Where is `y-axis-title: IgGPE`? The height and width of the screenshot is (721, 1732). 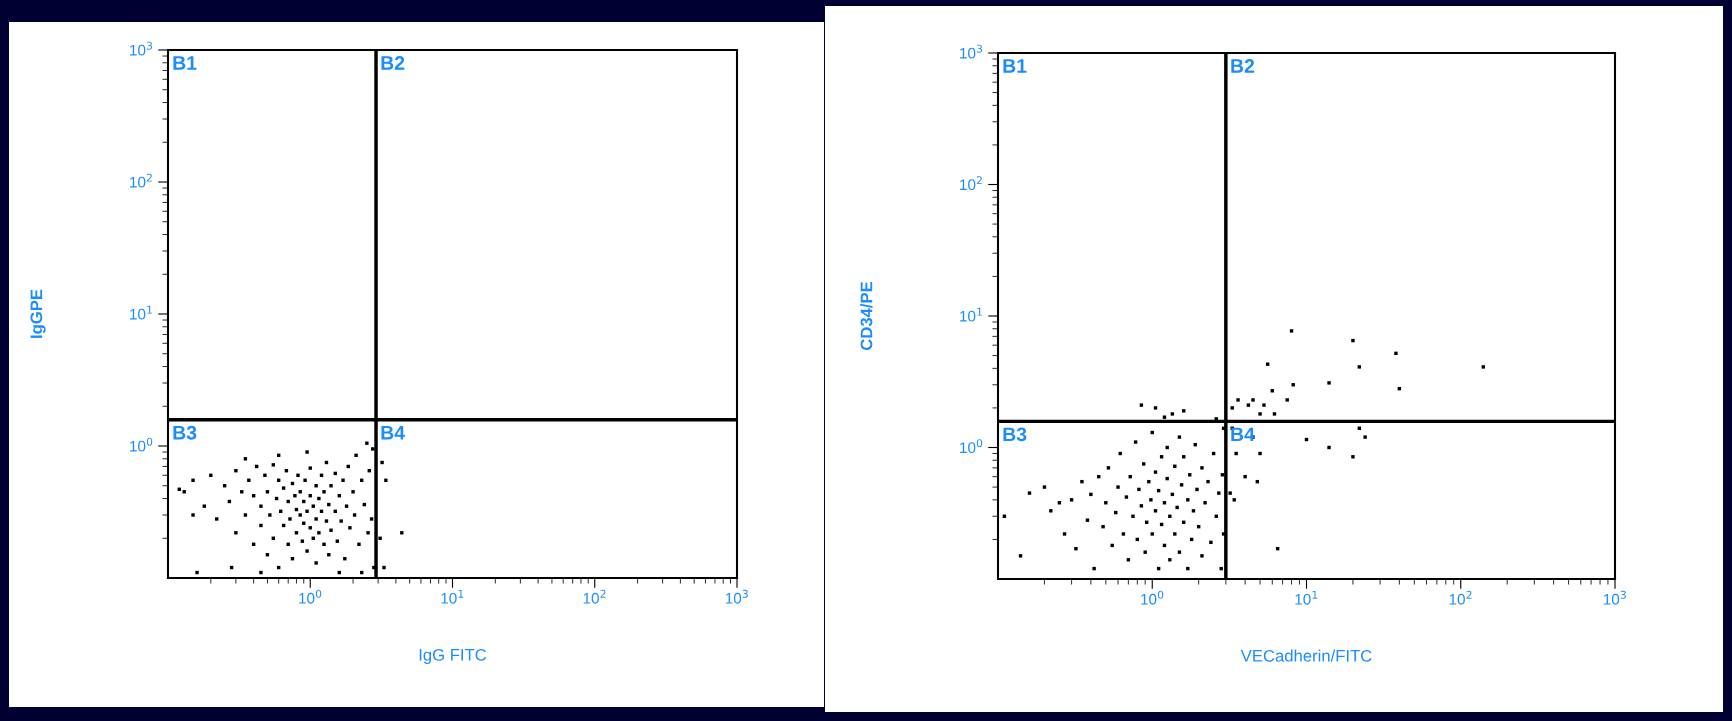
y-axis-title: IgGPE is located at coordinates (38, 313).